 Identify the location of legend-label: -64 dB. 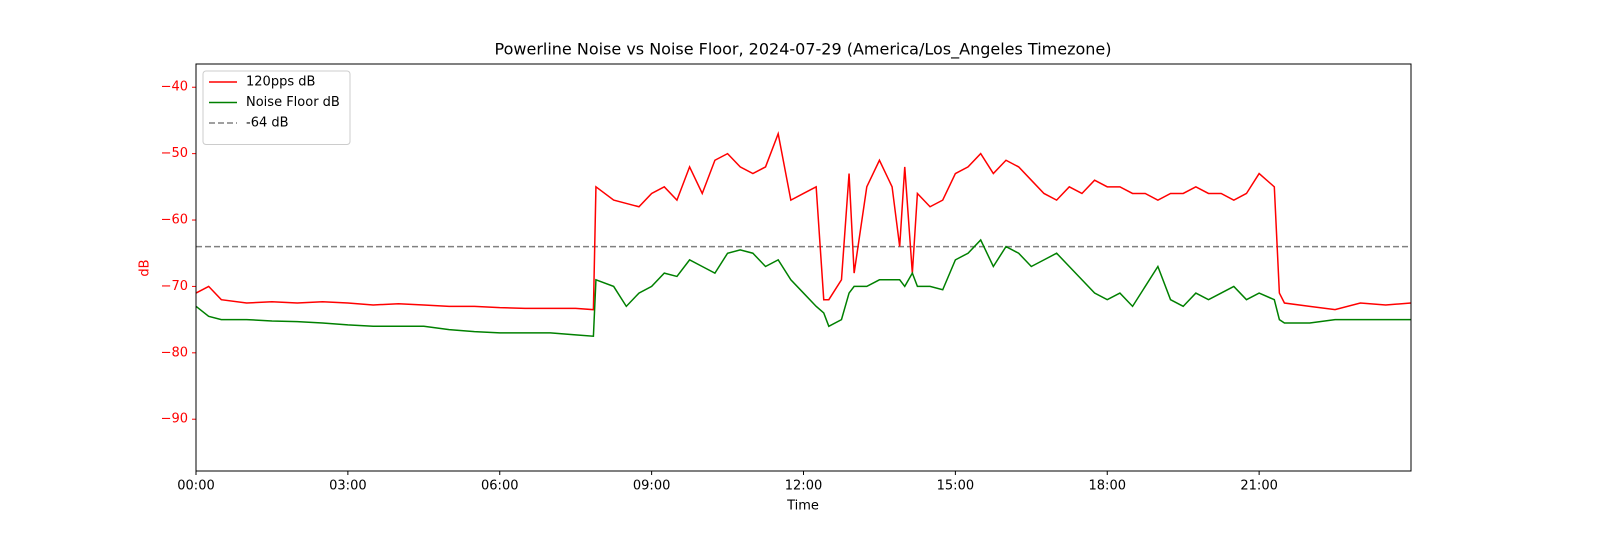
(267, 123).